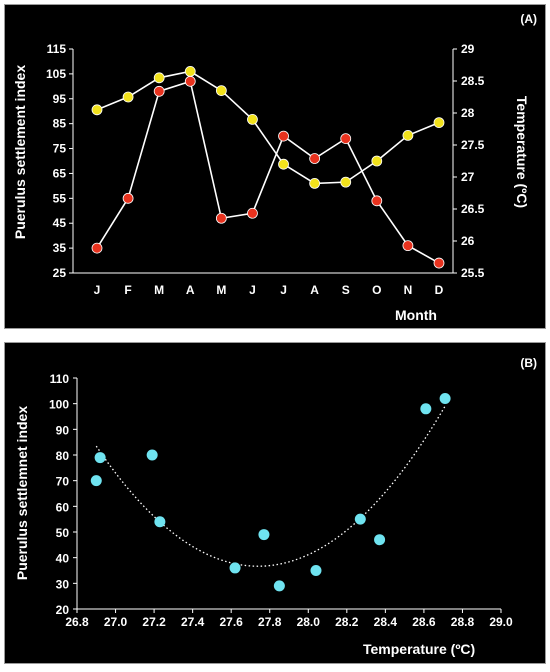 The width and height of the screenshot is (550, 672). I want to click on y-tick-label-a: 75, so click(60, 149).